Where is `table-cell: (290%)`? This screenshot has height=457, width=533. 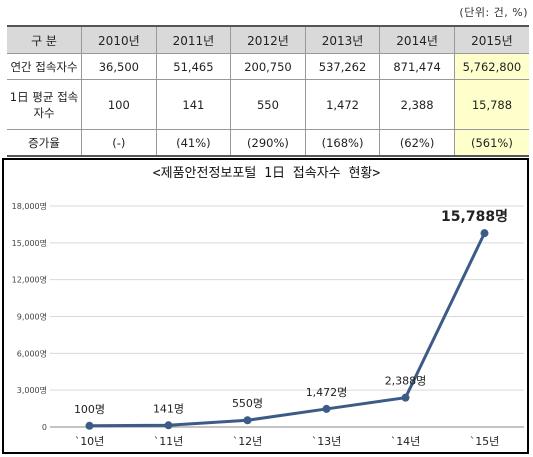 table-cell: (290%) is located at coordinates (268, 143).